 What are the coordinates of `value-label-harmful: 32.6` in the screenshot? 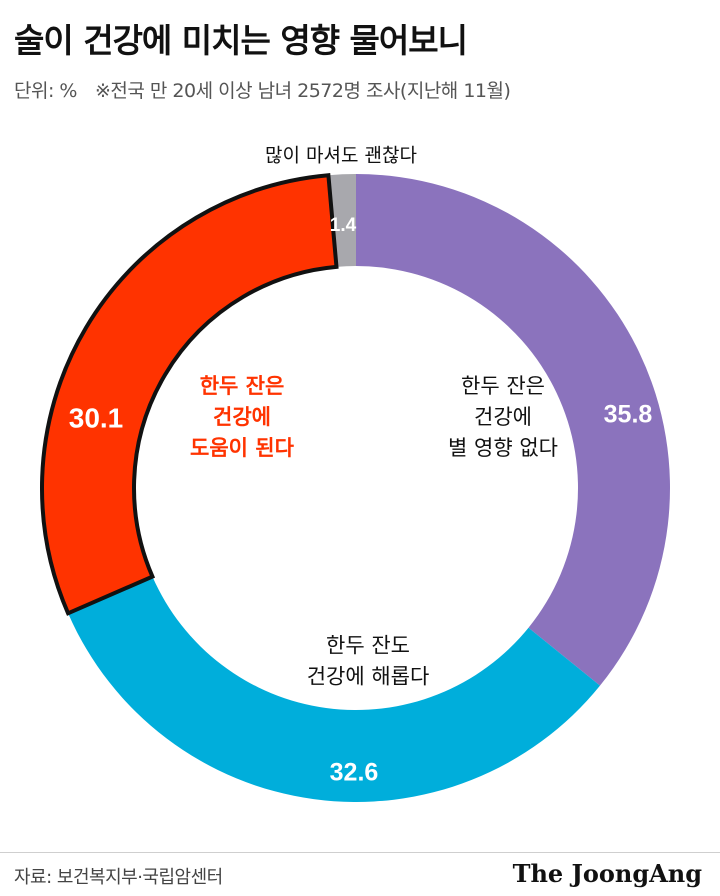 It's located at (354, 773).